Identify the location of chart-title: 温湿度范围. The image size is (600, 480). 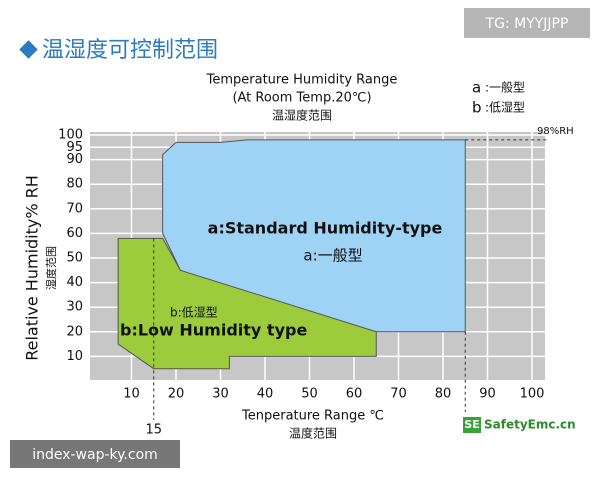
(302, 115).